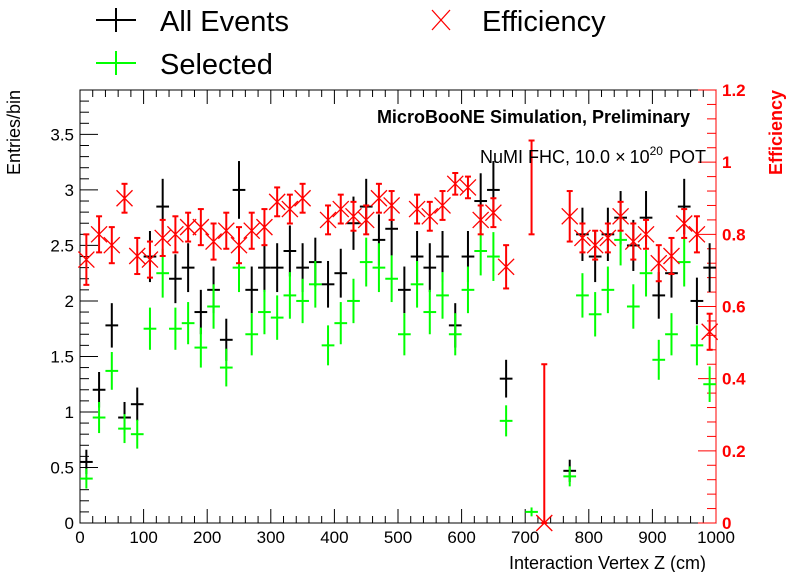 This screenshot has width=796, height=572. Describe the element at coordinates (607, 562) in the screenshot. I see `x-axis-title: Interaction Vertex Z (cm)` at that location.